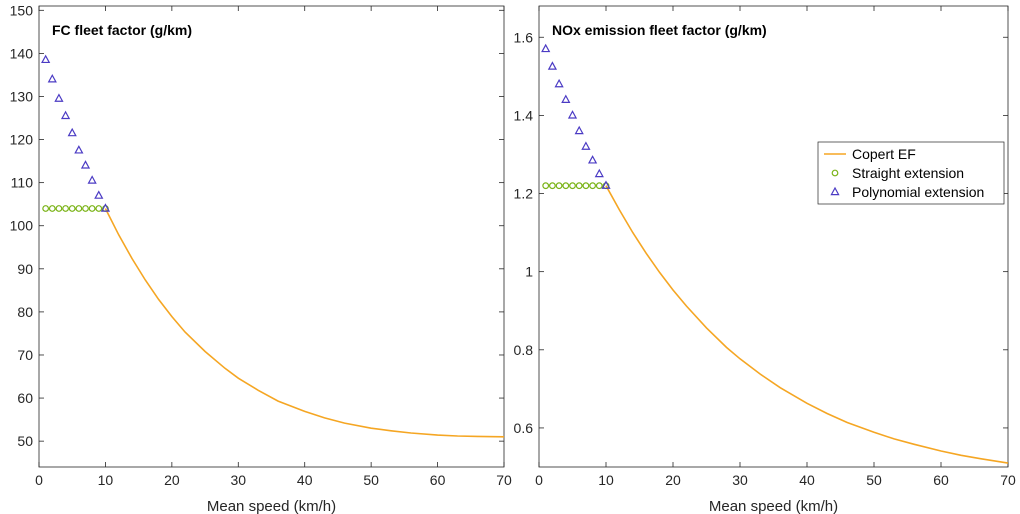 This screenshot has width=1020, height=514. I want to click on legend-entry: Straight extension, so click(908, 173).